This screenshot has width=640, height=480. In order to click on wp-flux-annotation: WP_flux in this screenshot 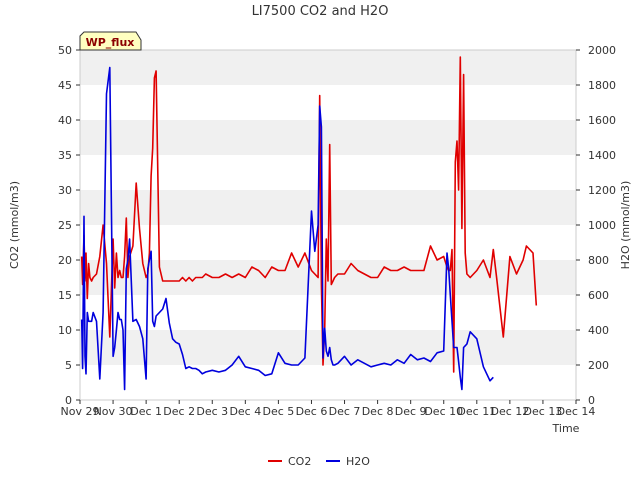, I will do `click(110, 41)`.